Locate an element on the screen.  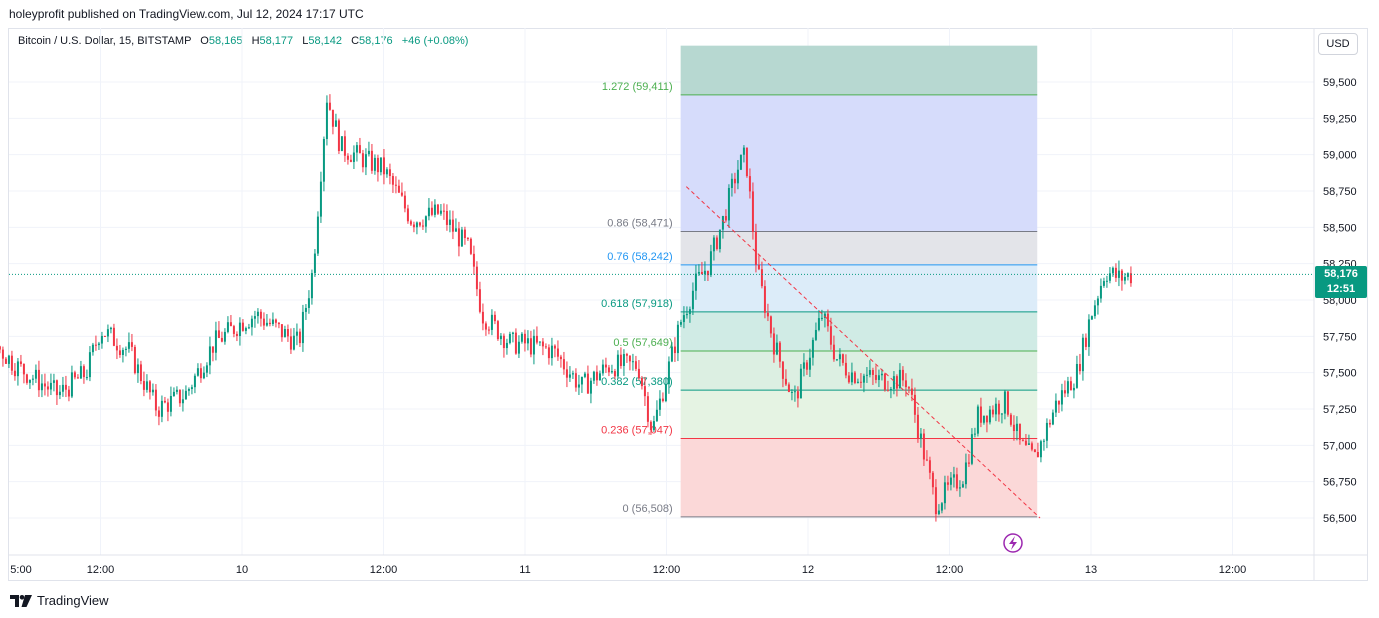
tradingview-footer: TradingView is located at coordinates (59, 600).